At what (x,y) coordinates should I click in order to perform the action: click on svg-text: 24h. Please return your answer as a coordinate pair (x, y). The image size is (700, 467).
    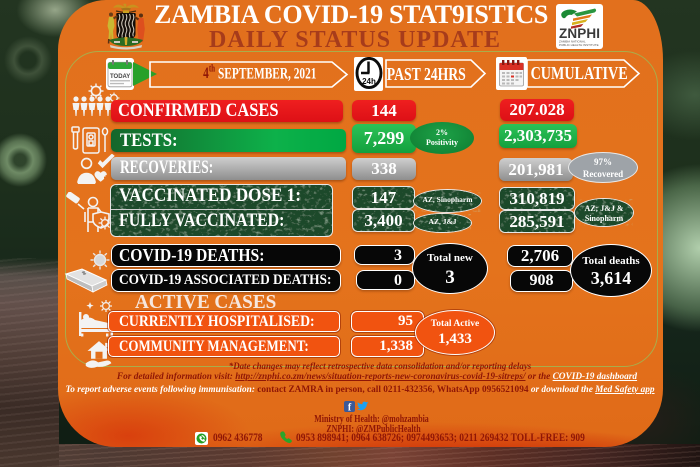
    Looking at the image, I should click on (369, 81).